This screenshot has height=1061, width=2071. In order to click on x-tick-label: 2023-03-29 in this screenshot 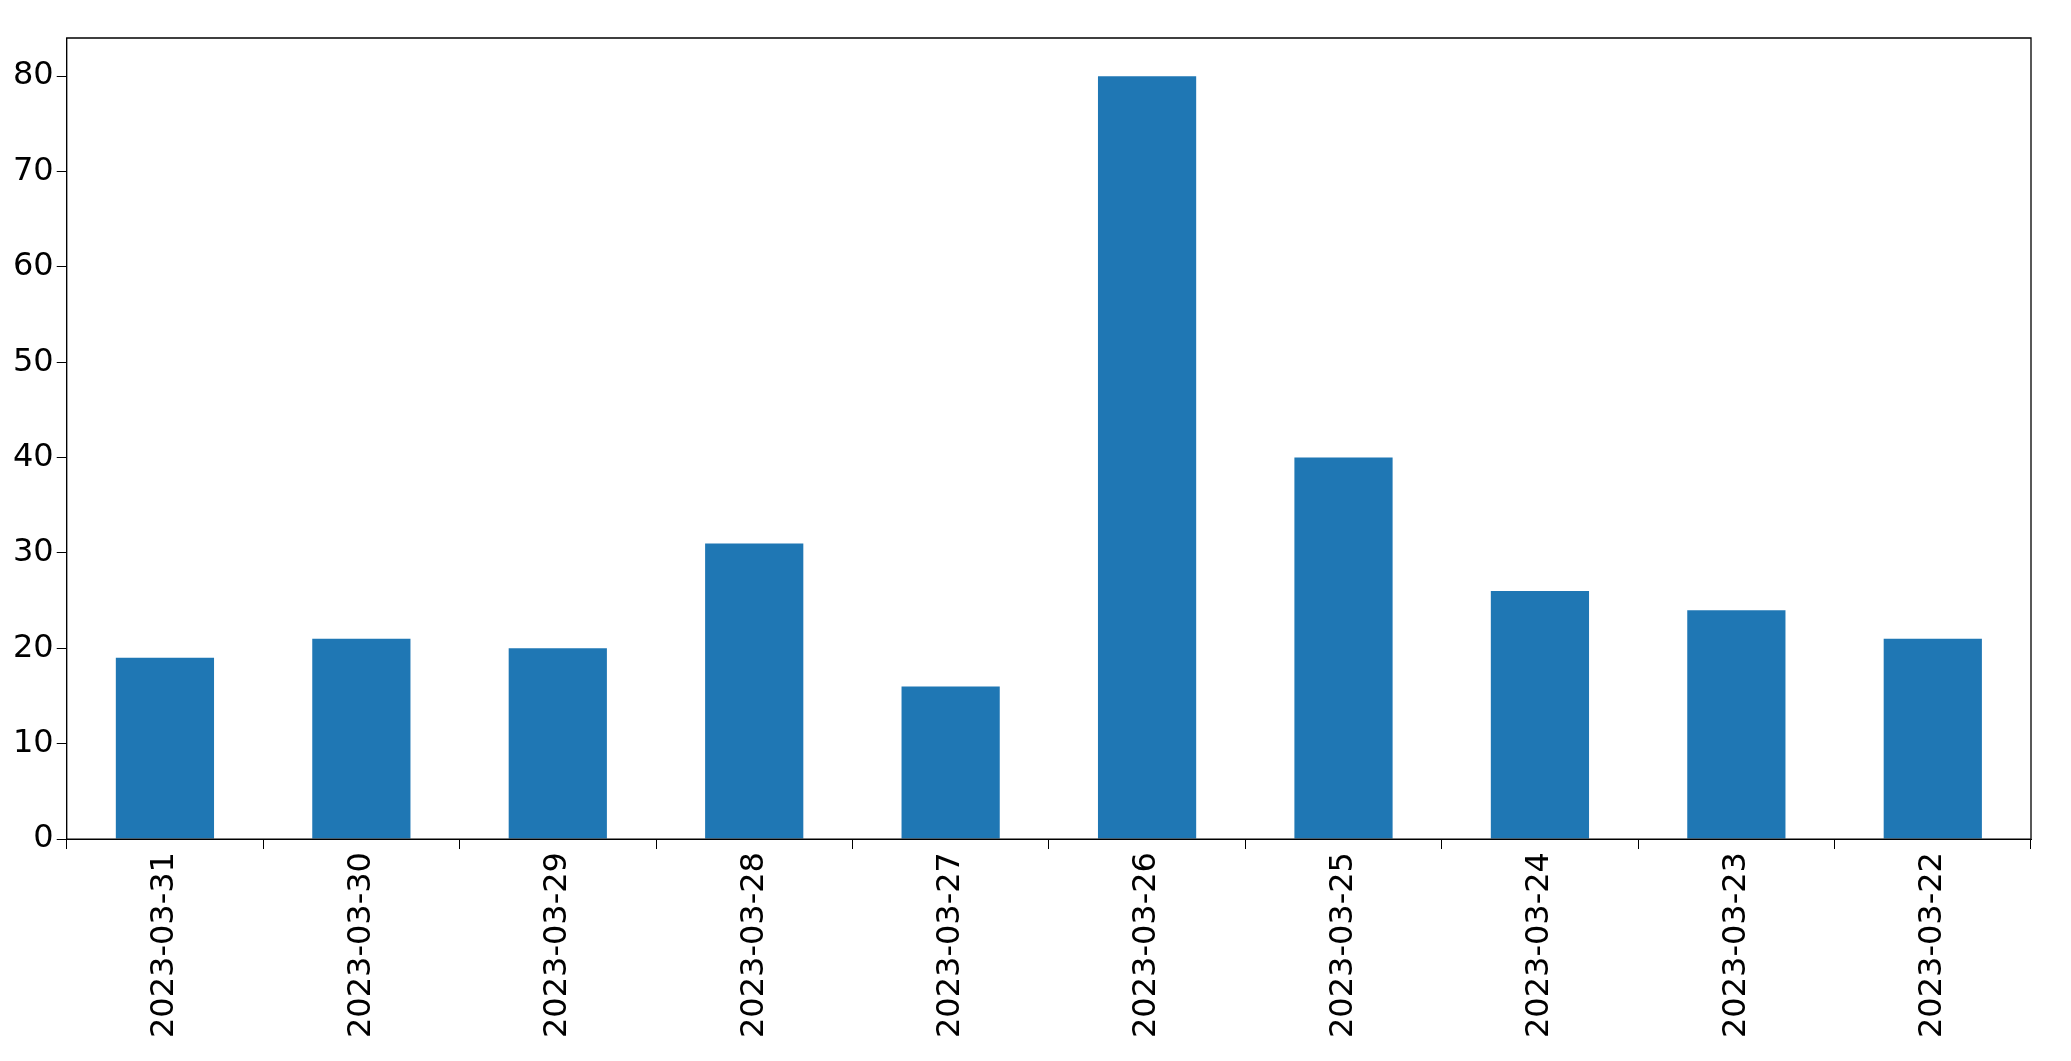, I will do `click(555, 945)`.